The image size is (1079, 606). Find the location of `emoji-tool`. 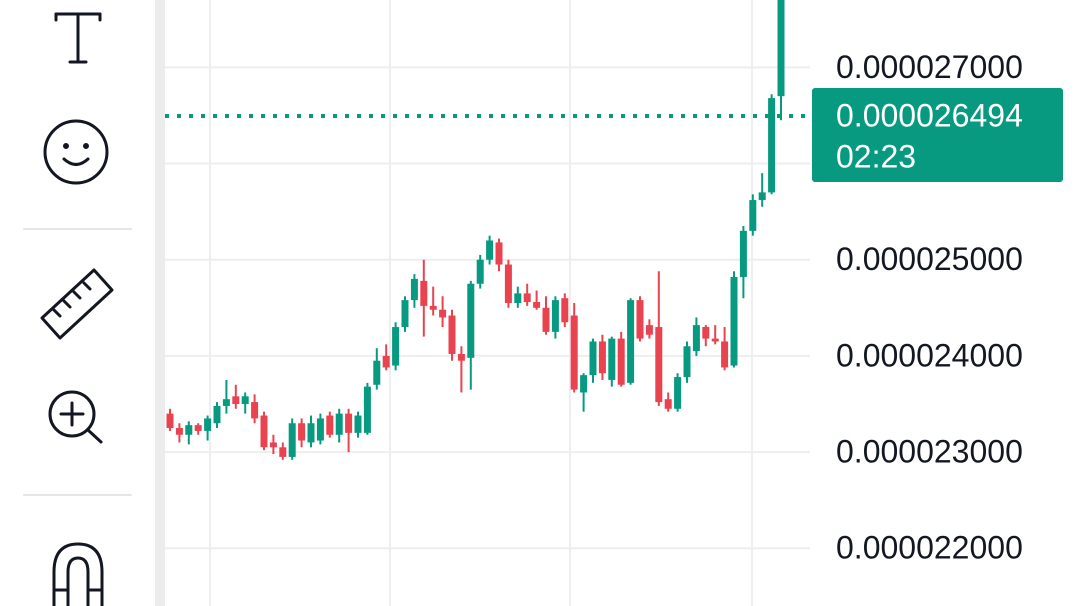

emoji-tool is located at coordinates (76, 152).